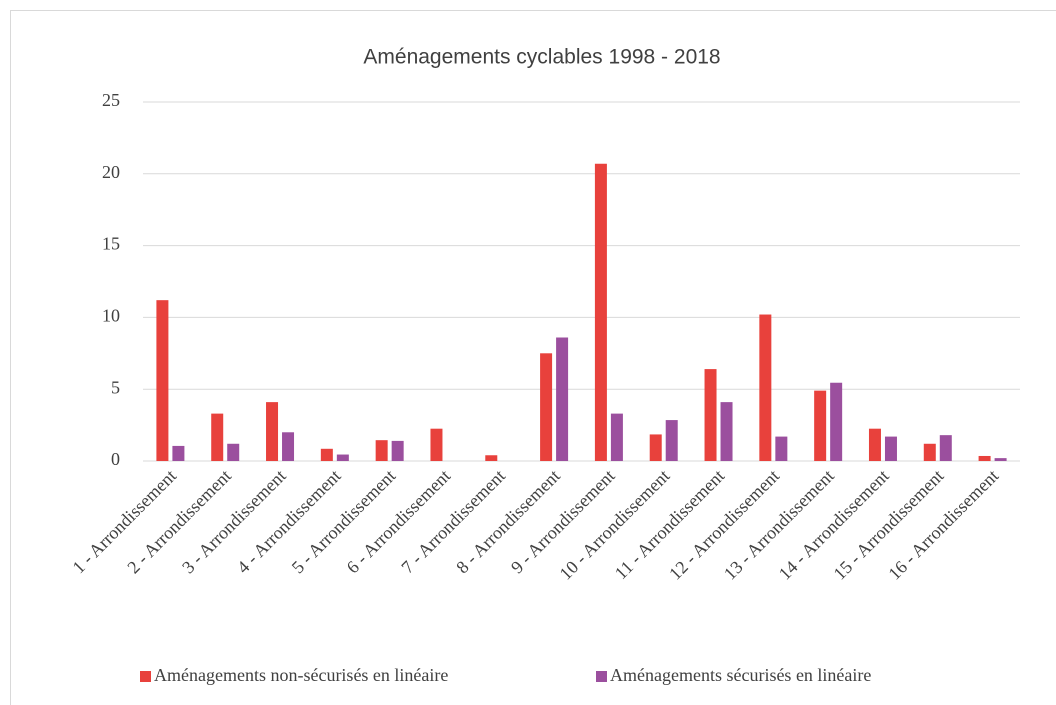 This screenshot has height=705, width=1056. Describe the element at coordinates (115, 387) in the screenshot. I see `y-tick-label: 5` at that location.